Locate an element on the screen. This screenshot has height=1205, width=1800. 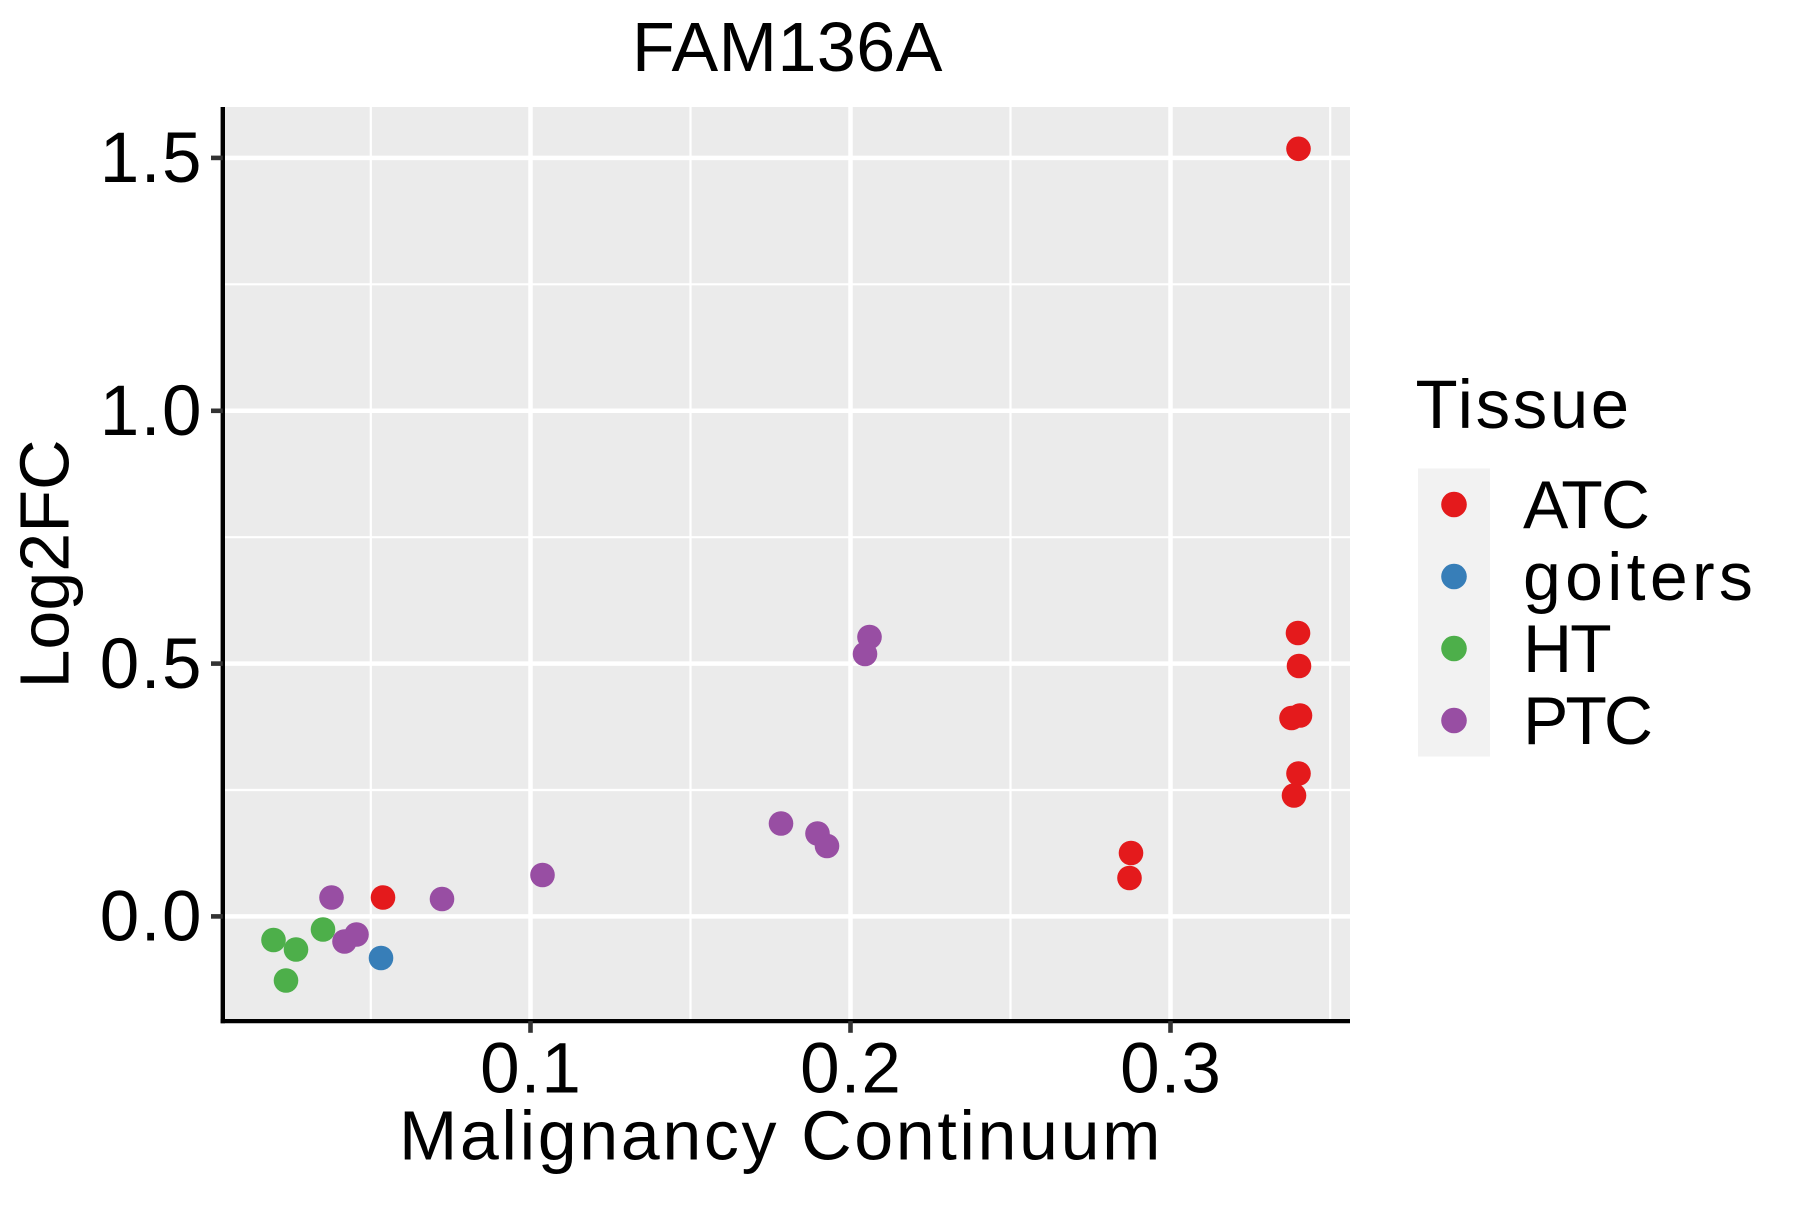
svg-text: Malignancy Continuum is located at coordinates (781, 1135).